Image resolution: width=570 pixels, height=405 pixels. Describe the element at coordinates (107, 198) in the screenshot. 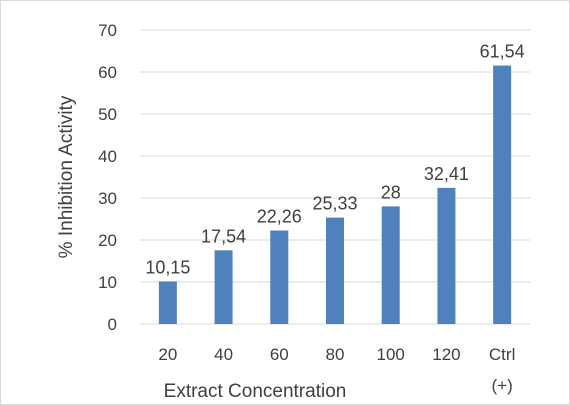

I see `y-tick-label: 30` at that location.